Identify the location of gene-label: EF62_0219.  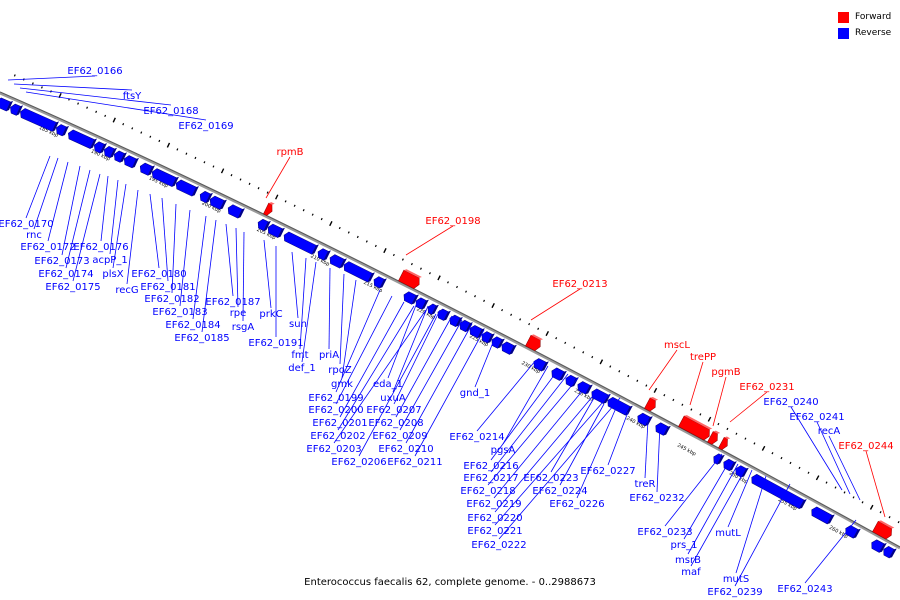
(493, 504).